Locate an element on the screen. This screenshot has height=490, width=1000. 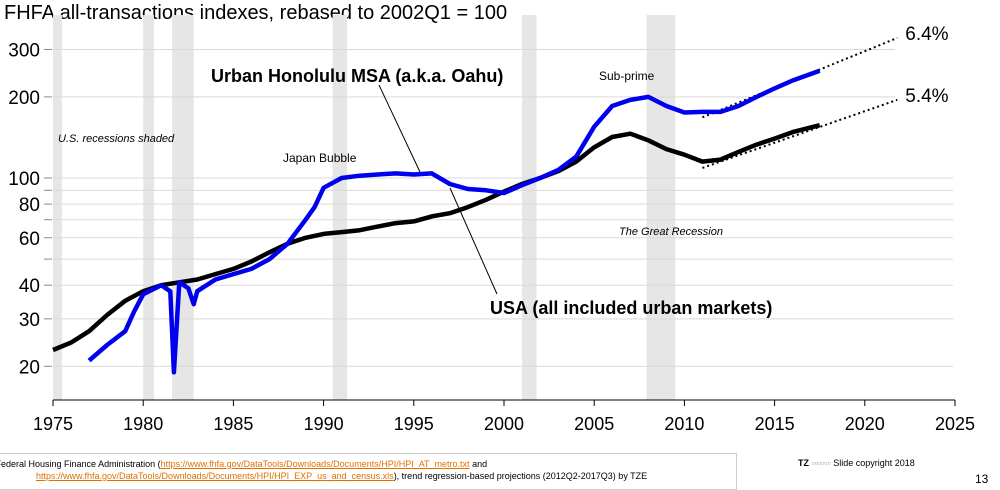
copyright-text: Slide copyright 2018 is located at coordinates (874, 463).